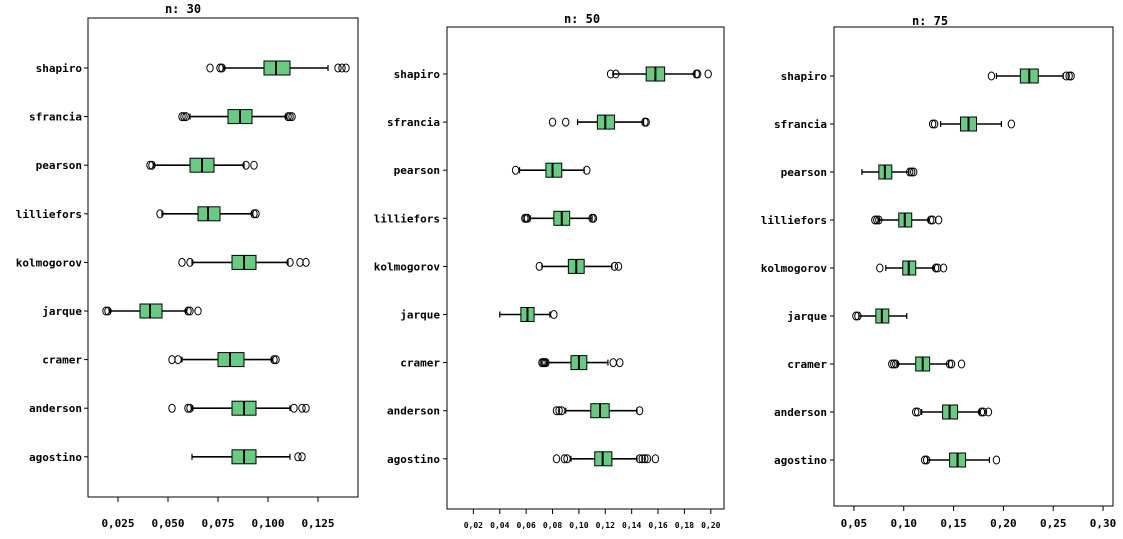 The width and height of the screenshot is (1123, 539). I want to click on boxplot-jarque, so click(152, 311).